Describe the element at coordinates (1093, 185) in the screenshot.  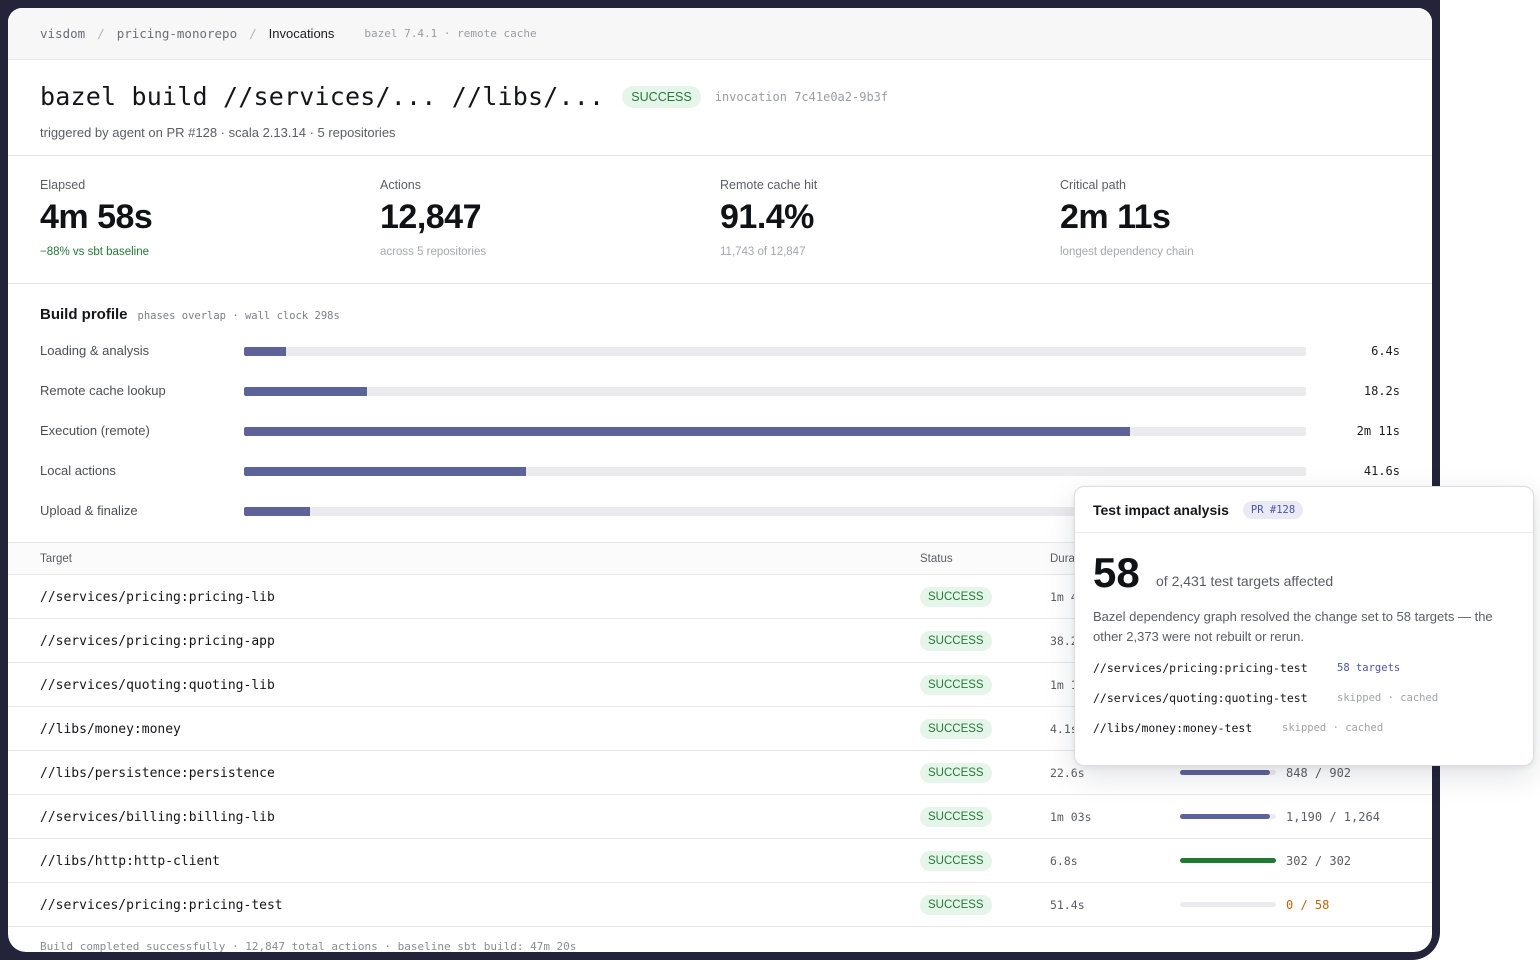
I see `stat-label: Critical path` at that location.